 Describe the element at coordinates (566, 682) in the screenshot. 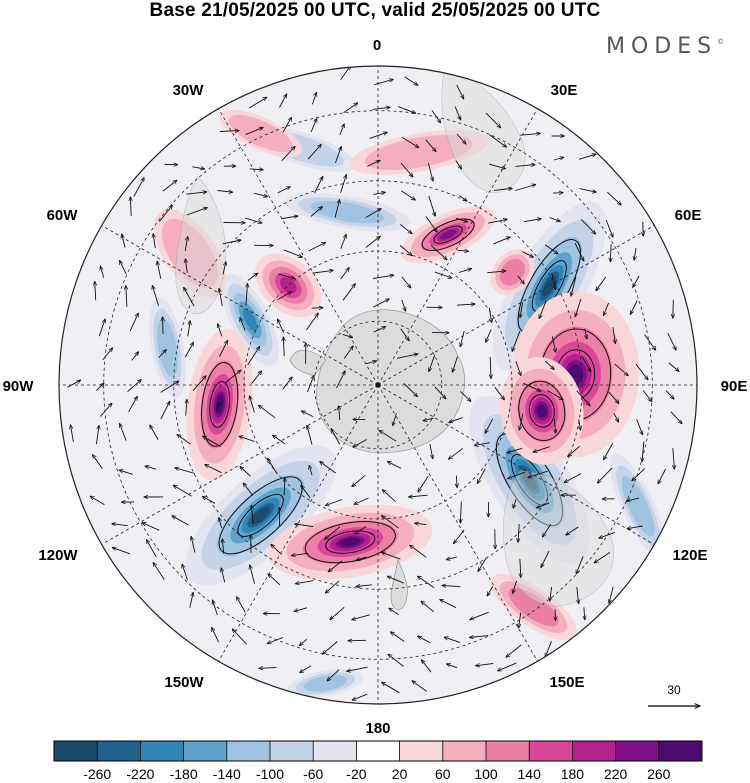

I see `lon-label-150e: 150E` at that location.